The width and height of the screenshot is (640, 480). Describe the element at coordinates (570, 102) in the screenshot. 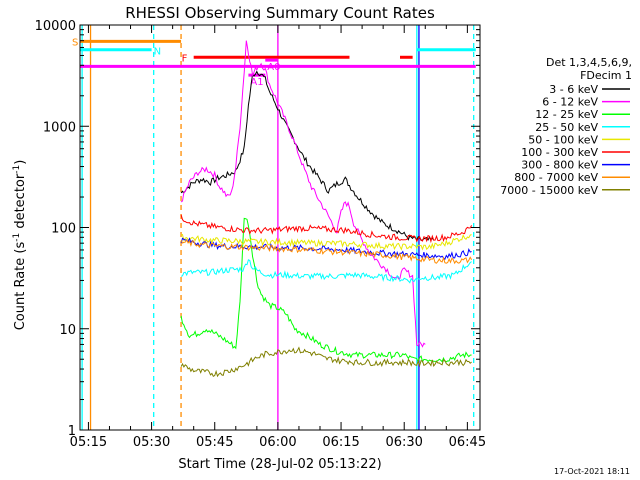

I see `legend-label-1: 6 - 12 keV` at that location.